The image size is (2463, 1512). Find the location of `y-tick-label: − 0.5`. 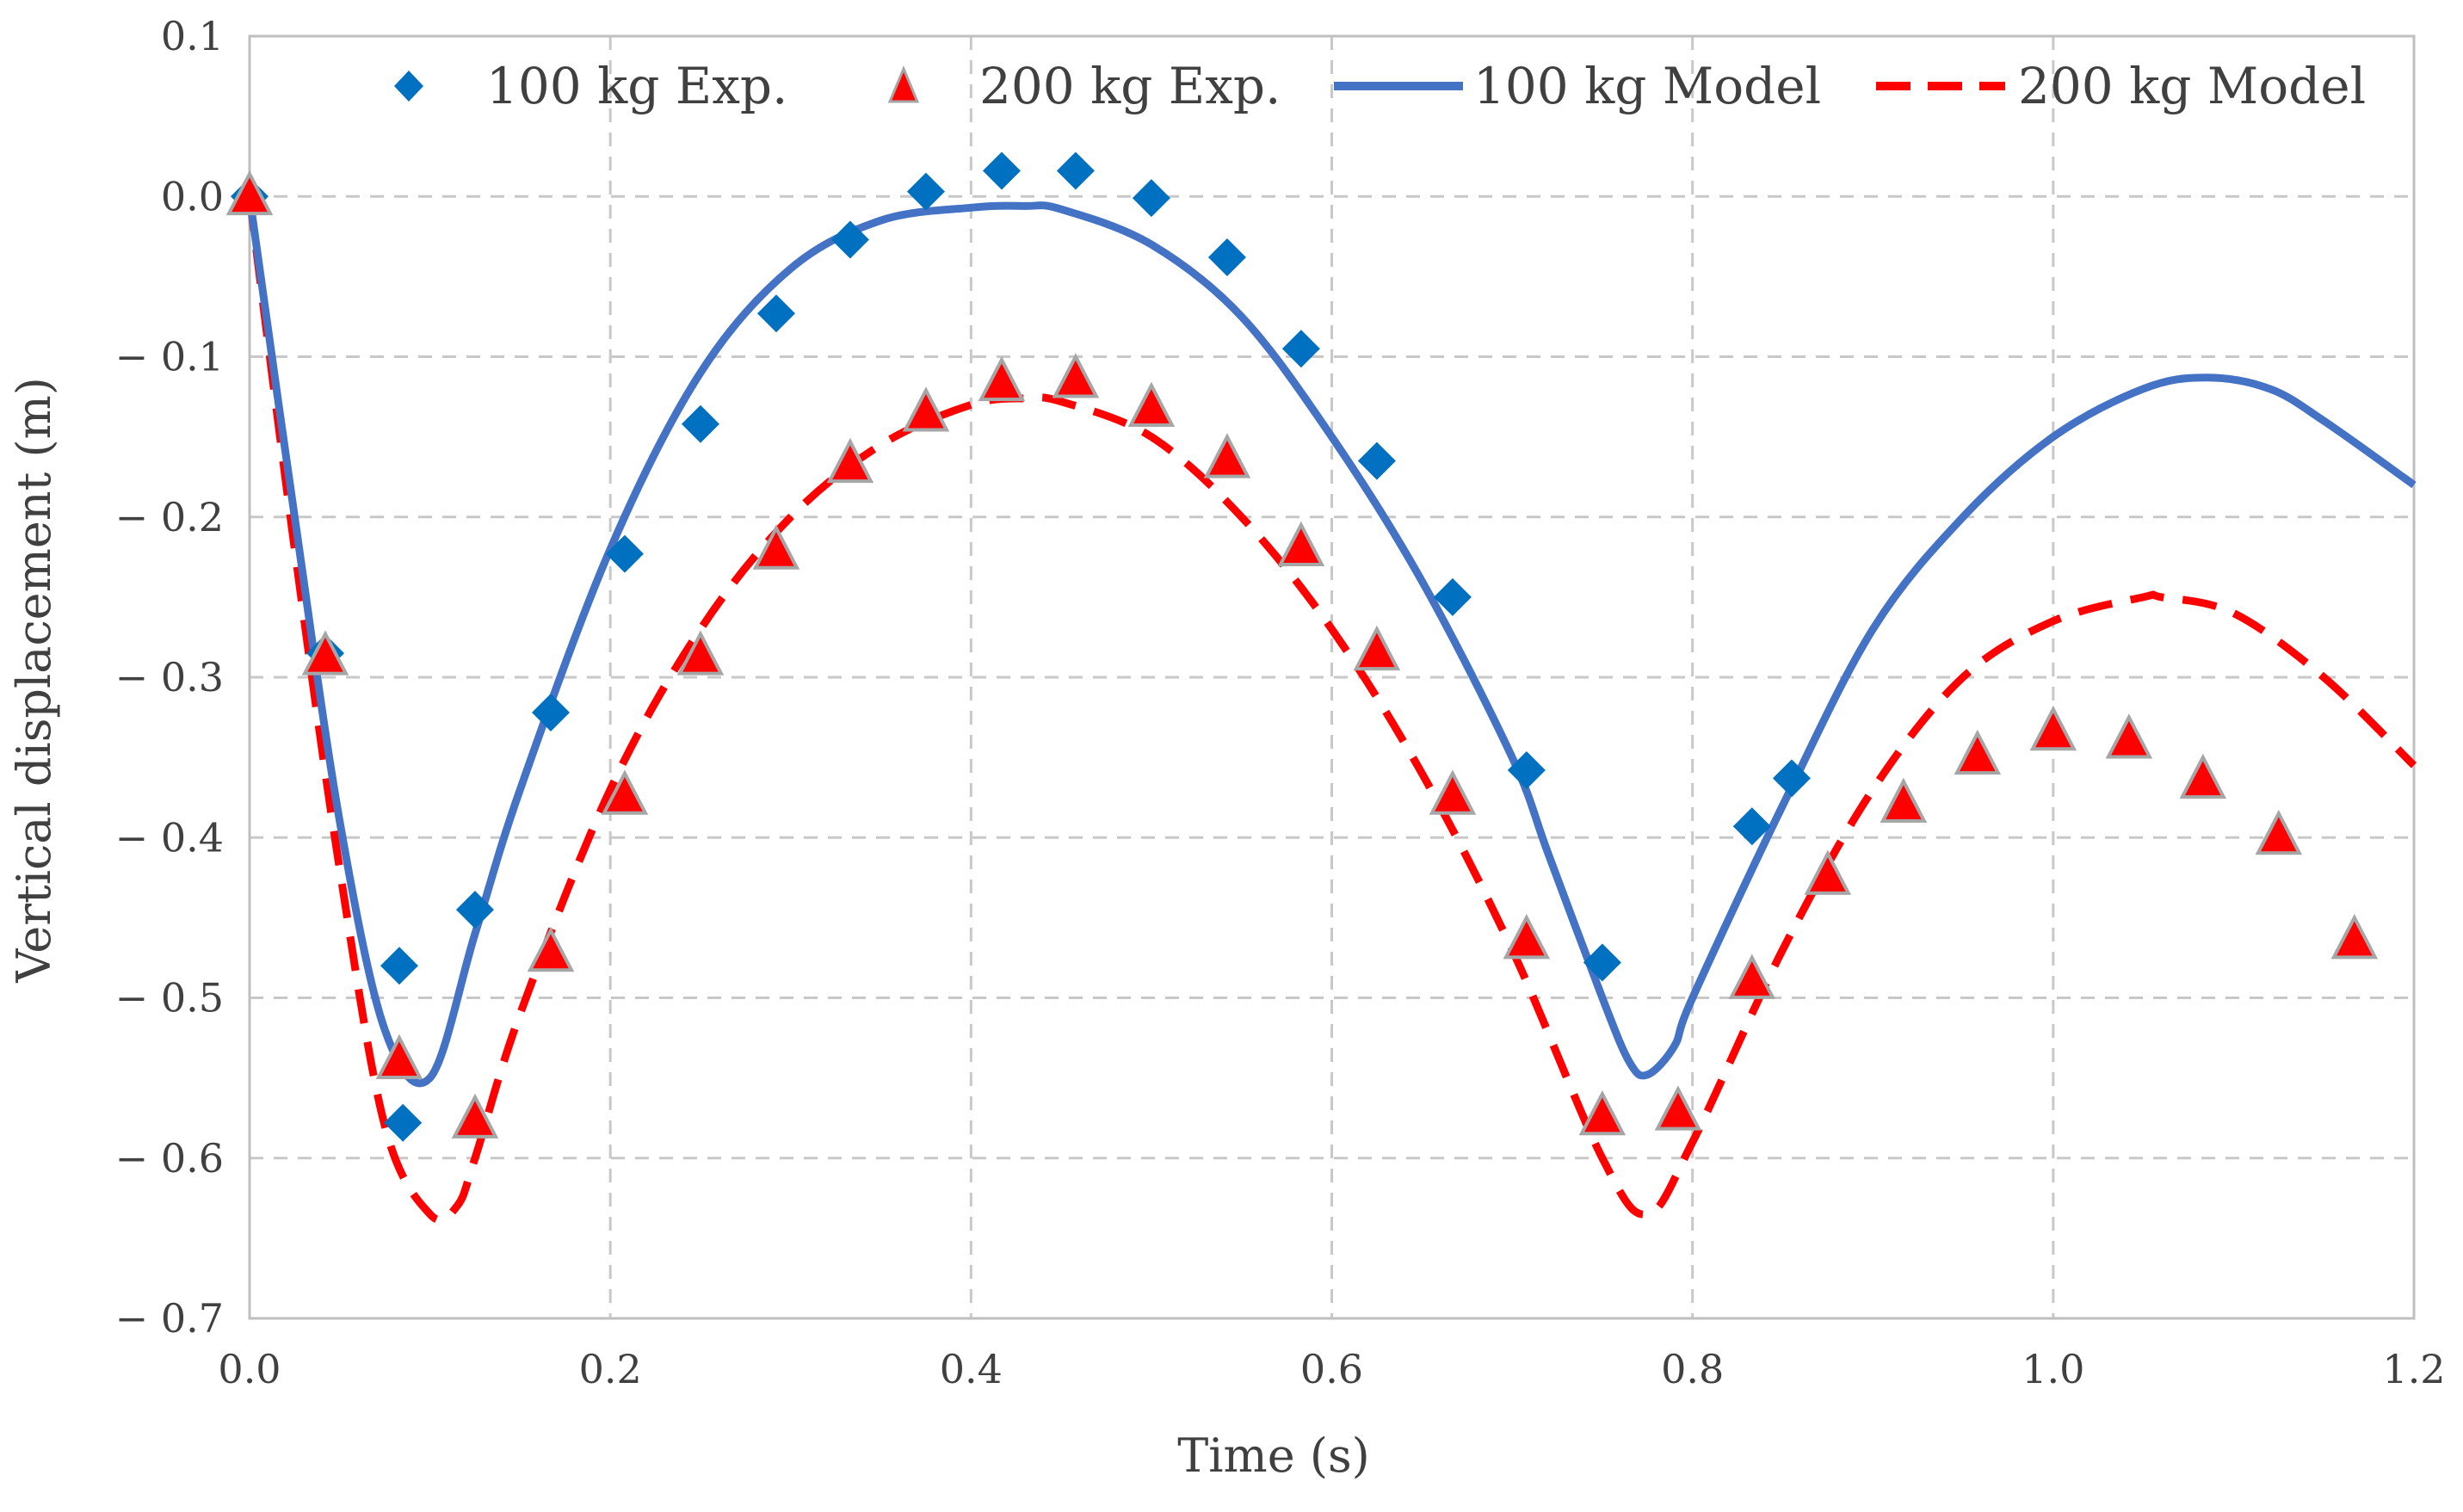

y-tick-label: − 0.5 is located at coordinates (169, 998).